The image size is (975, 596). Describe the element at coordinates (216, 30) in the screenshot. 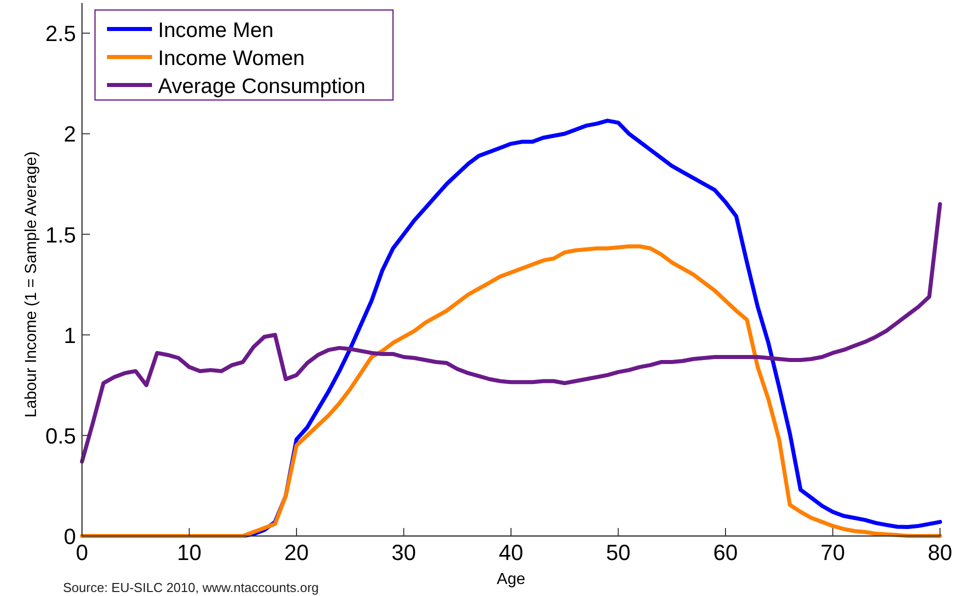

I see `legend-label: Income Men` at that location.